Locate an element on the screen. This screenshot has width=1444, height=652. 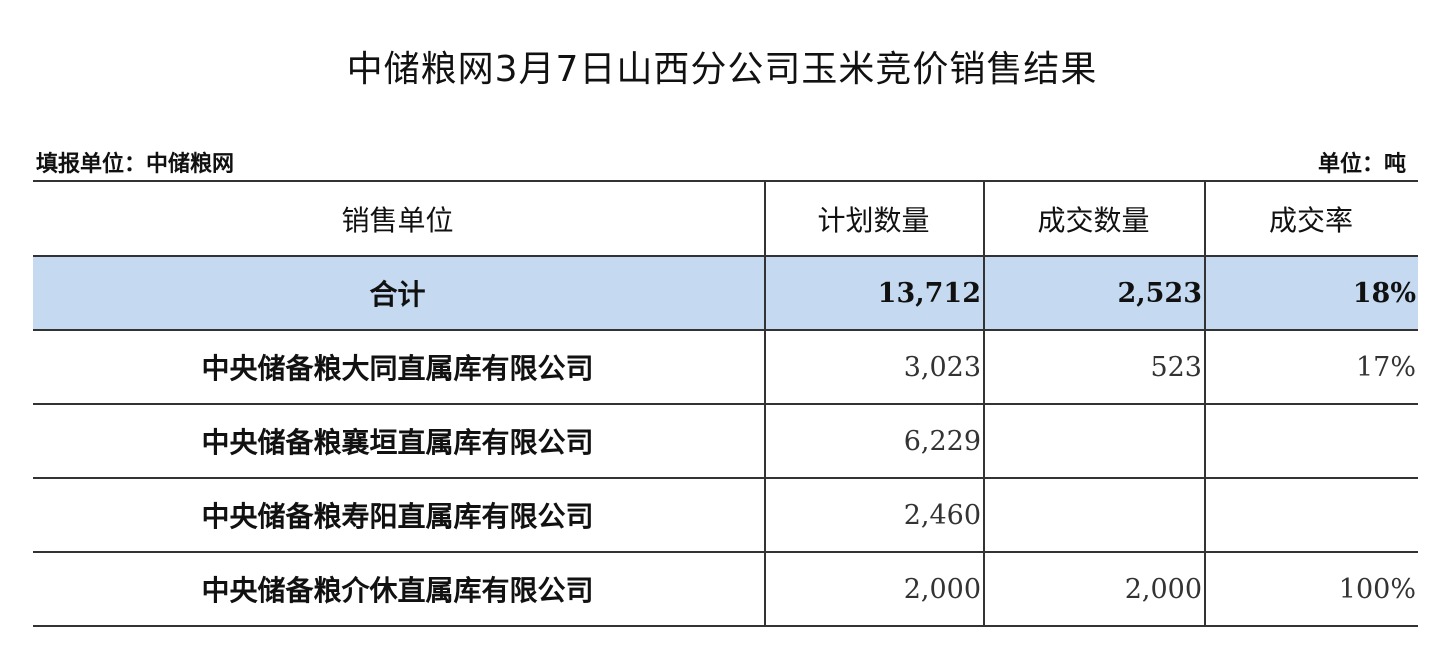
cell-planned: 2,460 is located at coordinates (874, 515).